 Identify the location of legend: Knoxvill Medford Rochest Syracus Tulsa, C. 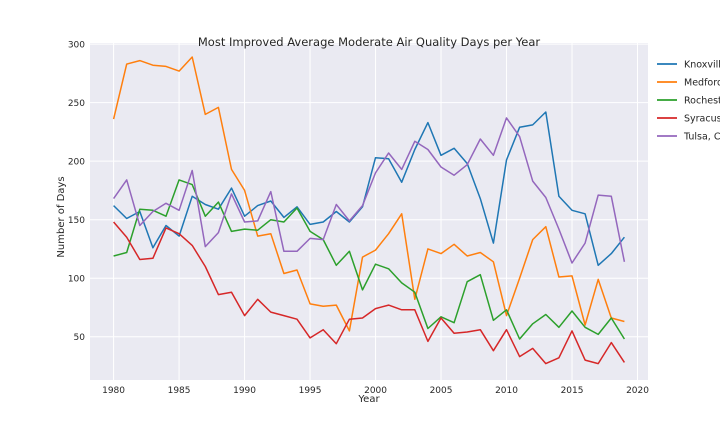
(688, 101).